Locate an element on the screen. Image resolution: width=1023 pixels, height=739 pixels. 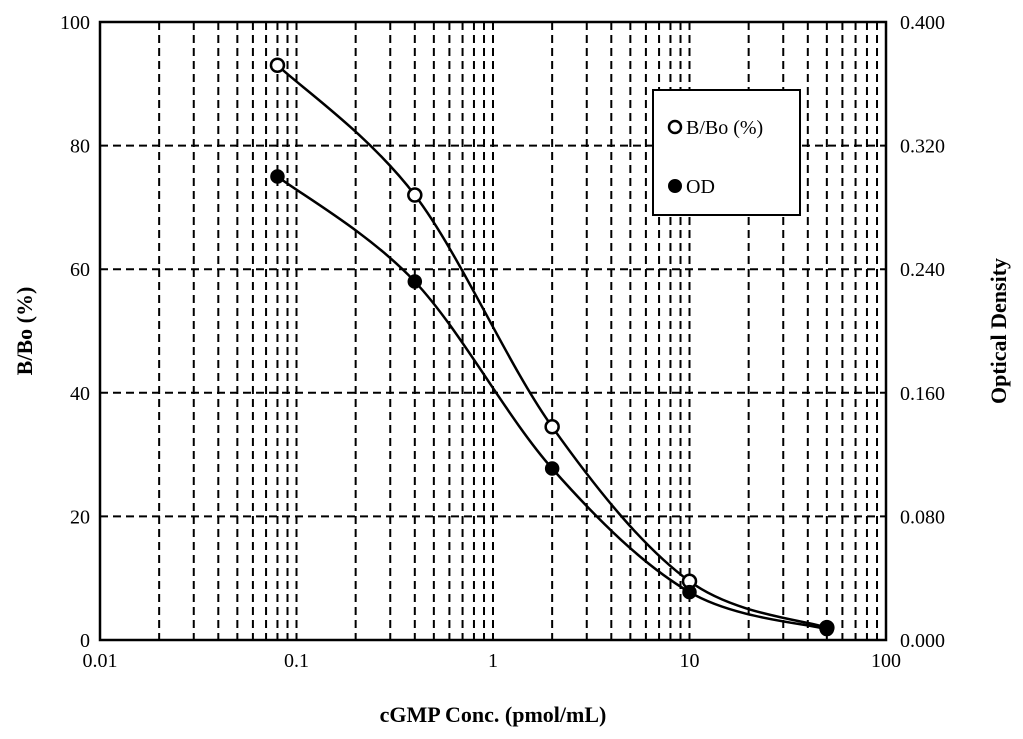
y-tick-label: 100 is located at coordinates (75, 23).